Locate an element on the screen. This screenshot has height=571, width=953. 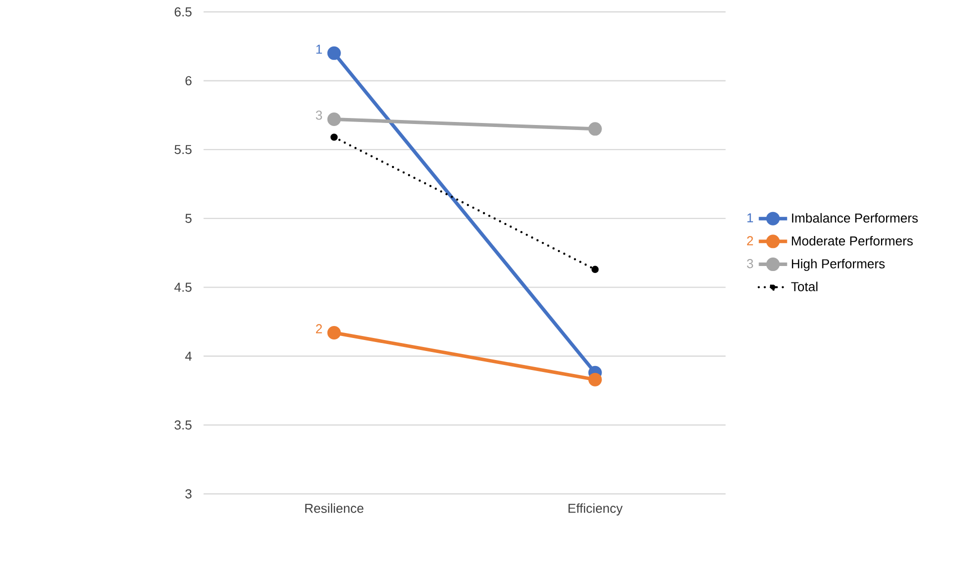
y-tick-label: 3.5 is located at coordinates (183, 425).